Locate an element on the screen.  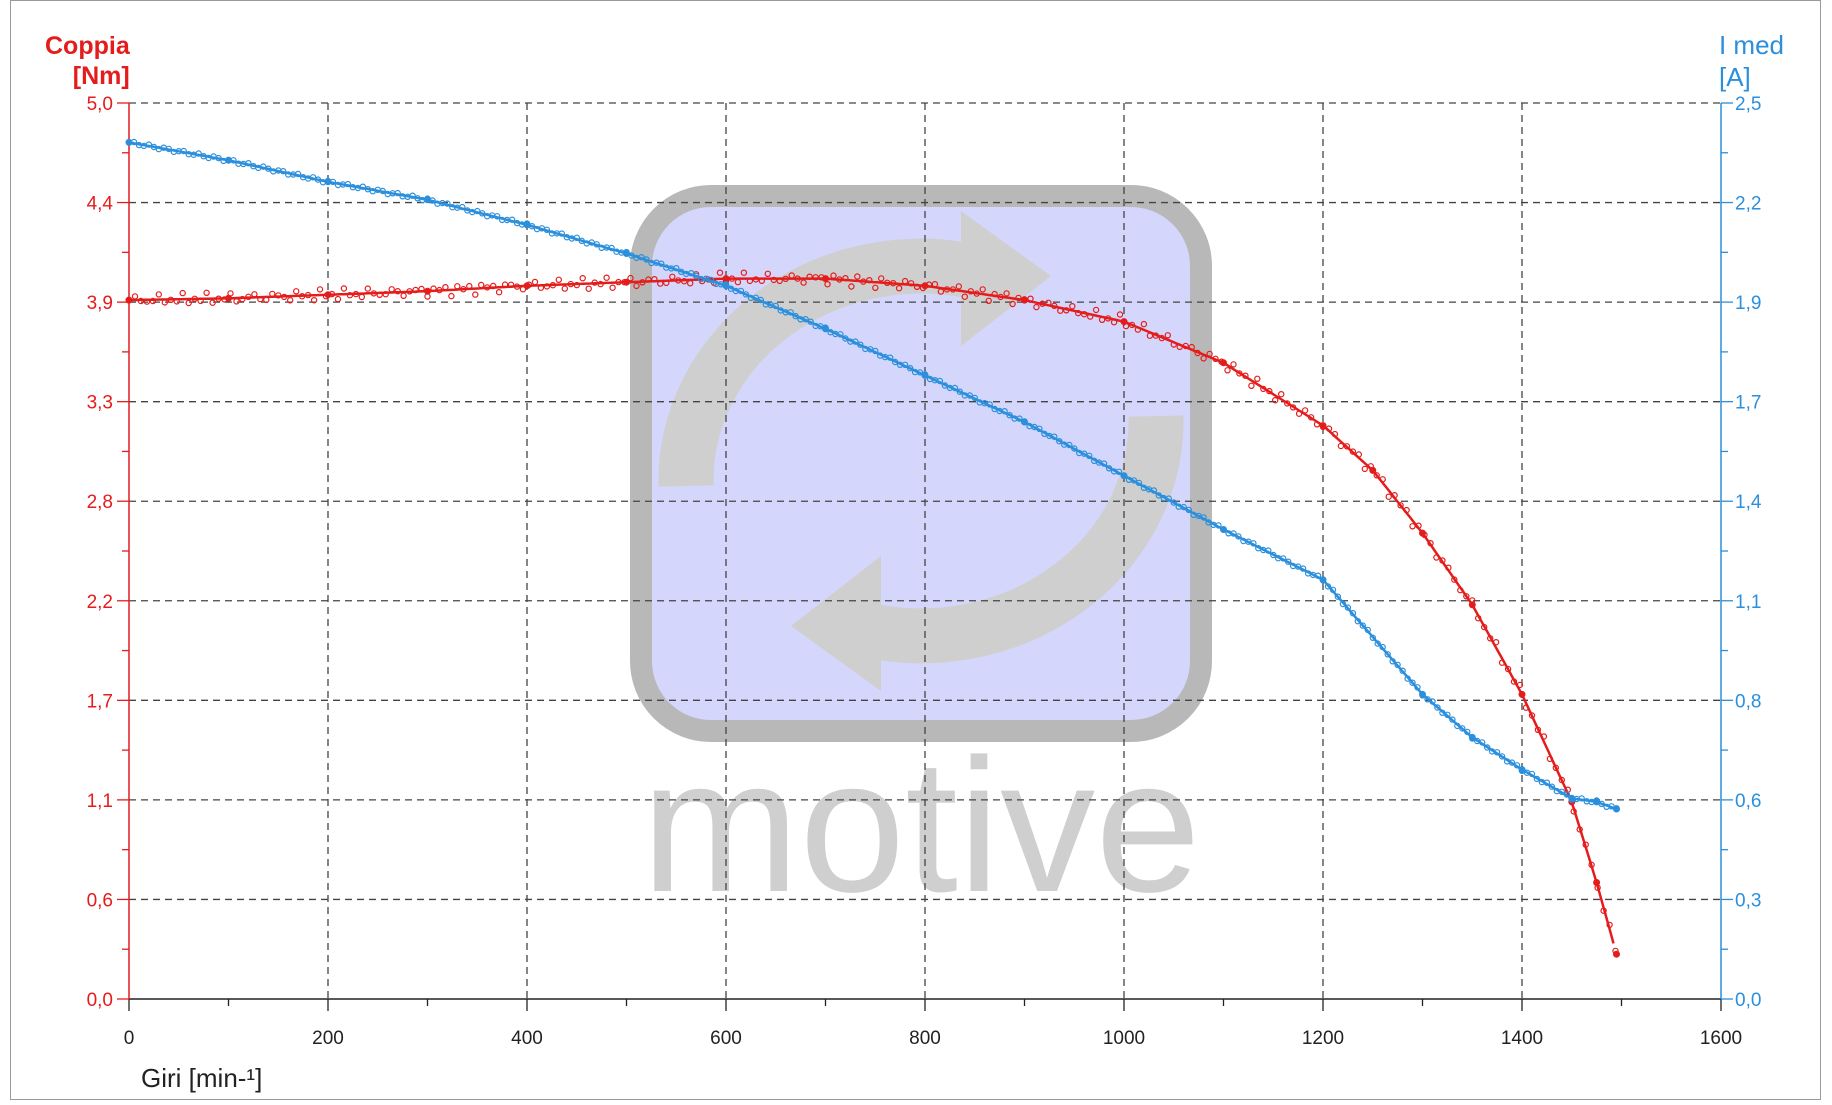
x-tick-label: 1000 is located at coordinates (1124, 1038).